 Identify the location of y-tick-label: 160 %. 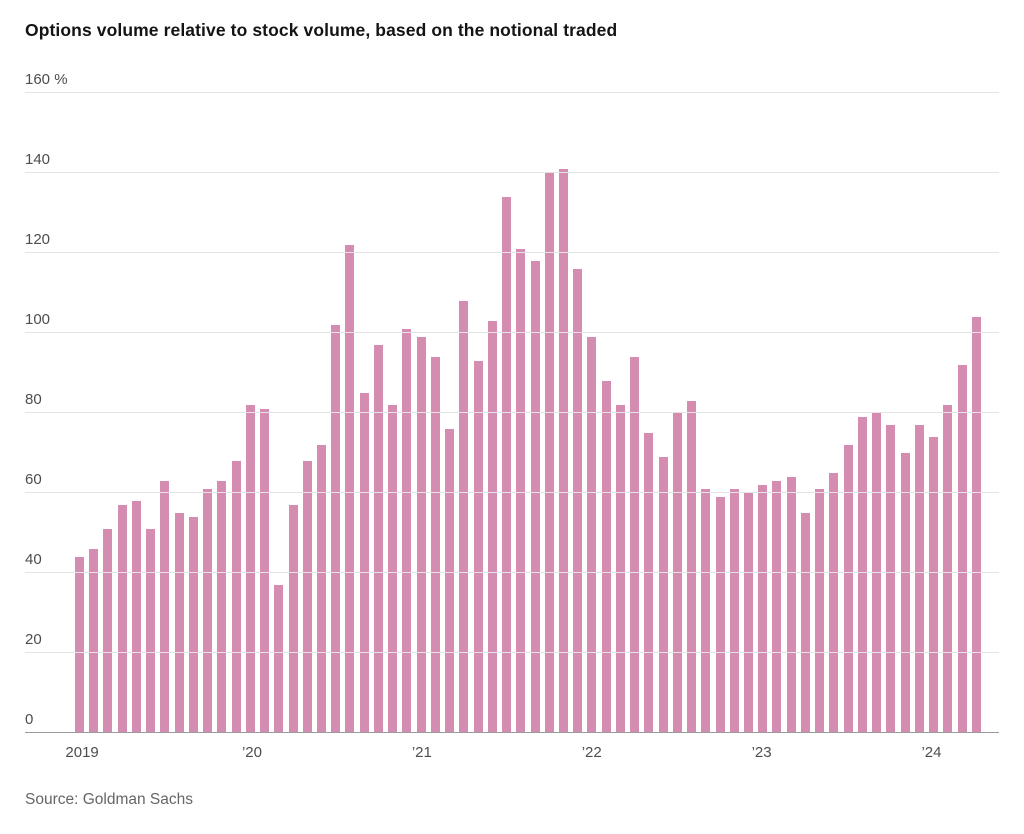
(46, 79).